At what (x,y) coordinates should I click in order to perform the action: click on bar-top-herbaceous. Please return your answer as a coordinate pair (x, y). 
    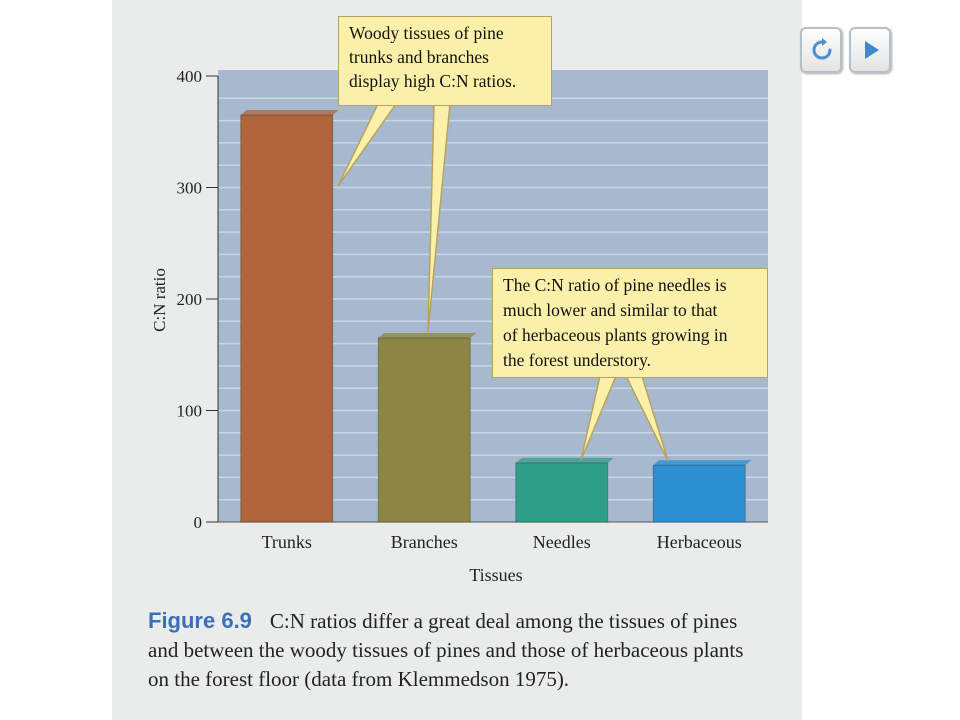
    Looking at the image, I should click on (702, 463).